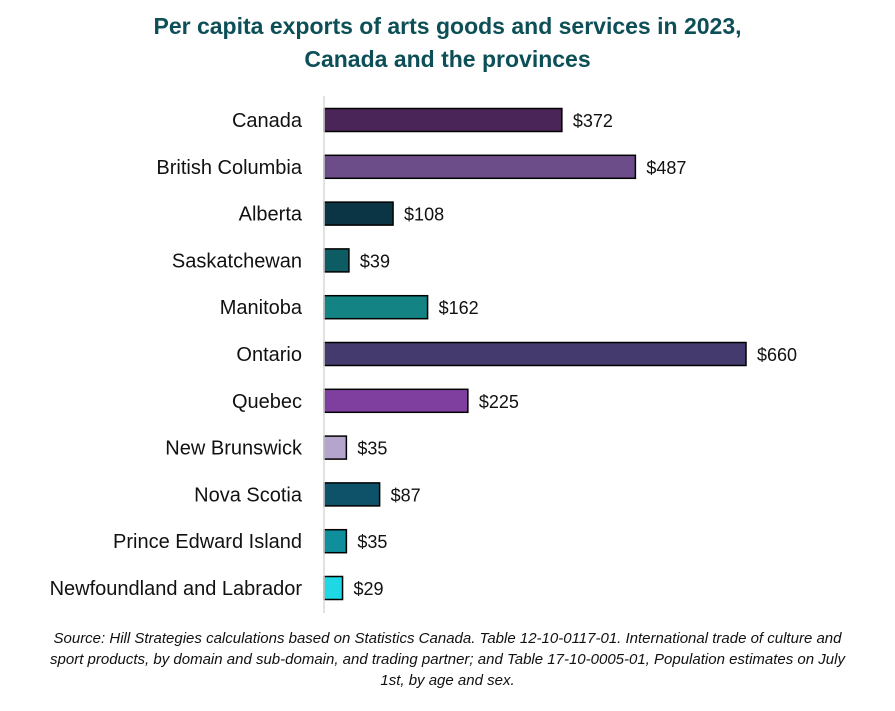 The height and width of the screenshot is (711, 895). Describe the element at coordinates (424, 215) in the screenshot. I see `data-label: $108` at that location.